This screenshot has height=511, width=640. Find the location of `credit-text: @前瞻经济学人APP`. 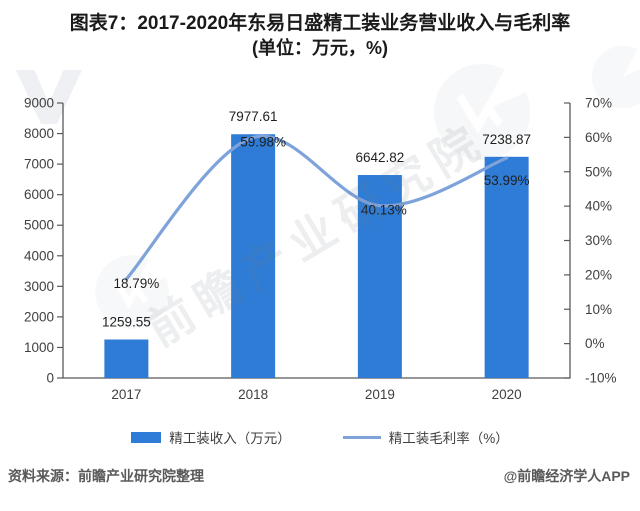

credit-text: @前瞻经济学人APP is located at coordinates (566, 476).